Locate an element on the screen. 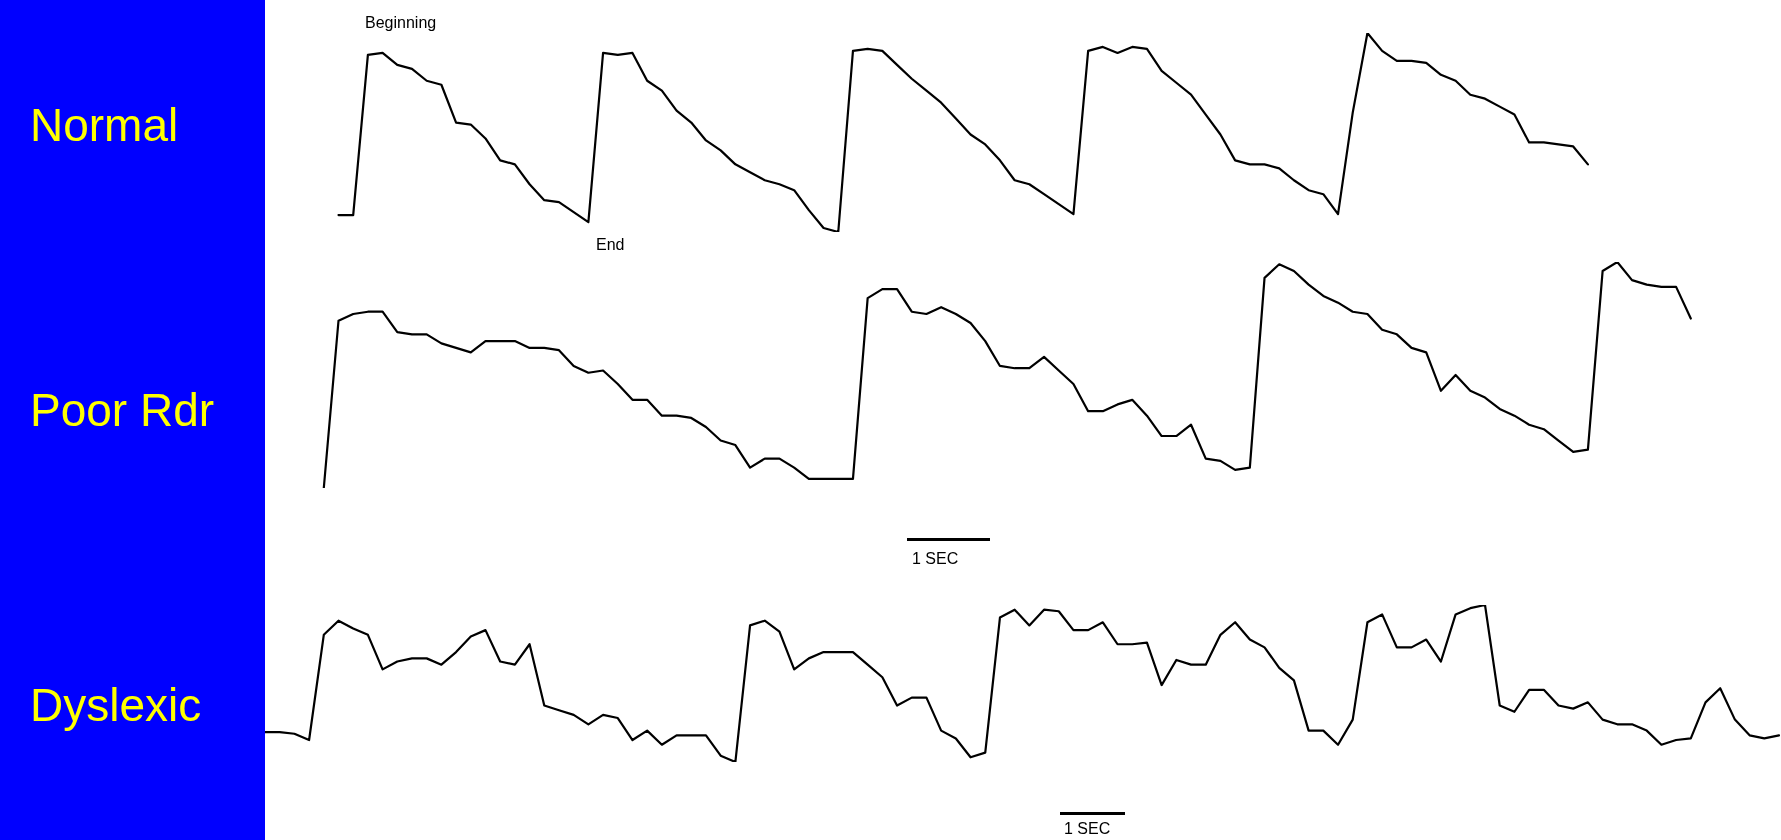 The image size is (1781, 840). text: End is located at coordinates (610, 245).